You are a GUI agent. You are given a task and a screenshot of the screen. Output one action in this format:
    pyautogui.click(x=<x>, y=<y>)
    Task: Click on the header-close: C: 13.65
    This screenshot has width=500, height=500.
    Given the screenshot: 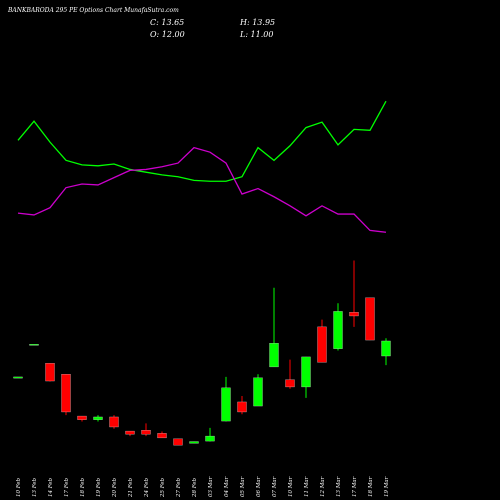 What is the action you would take?
    pyautogui.click(x=167, y=22)
    